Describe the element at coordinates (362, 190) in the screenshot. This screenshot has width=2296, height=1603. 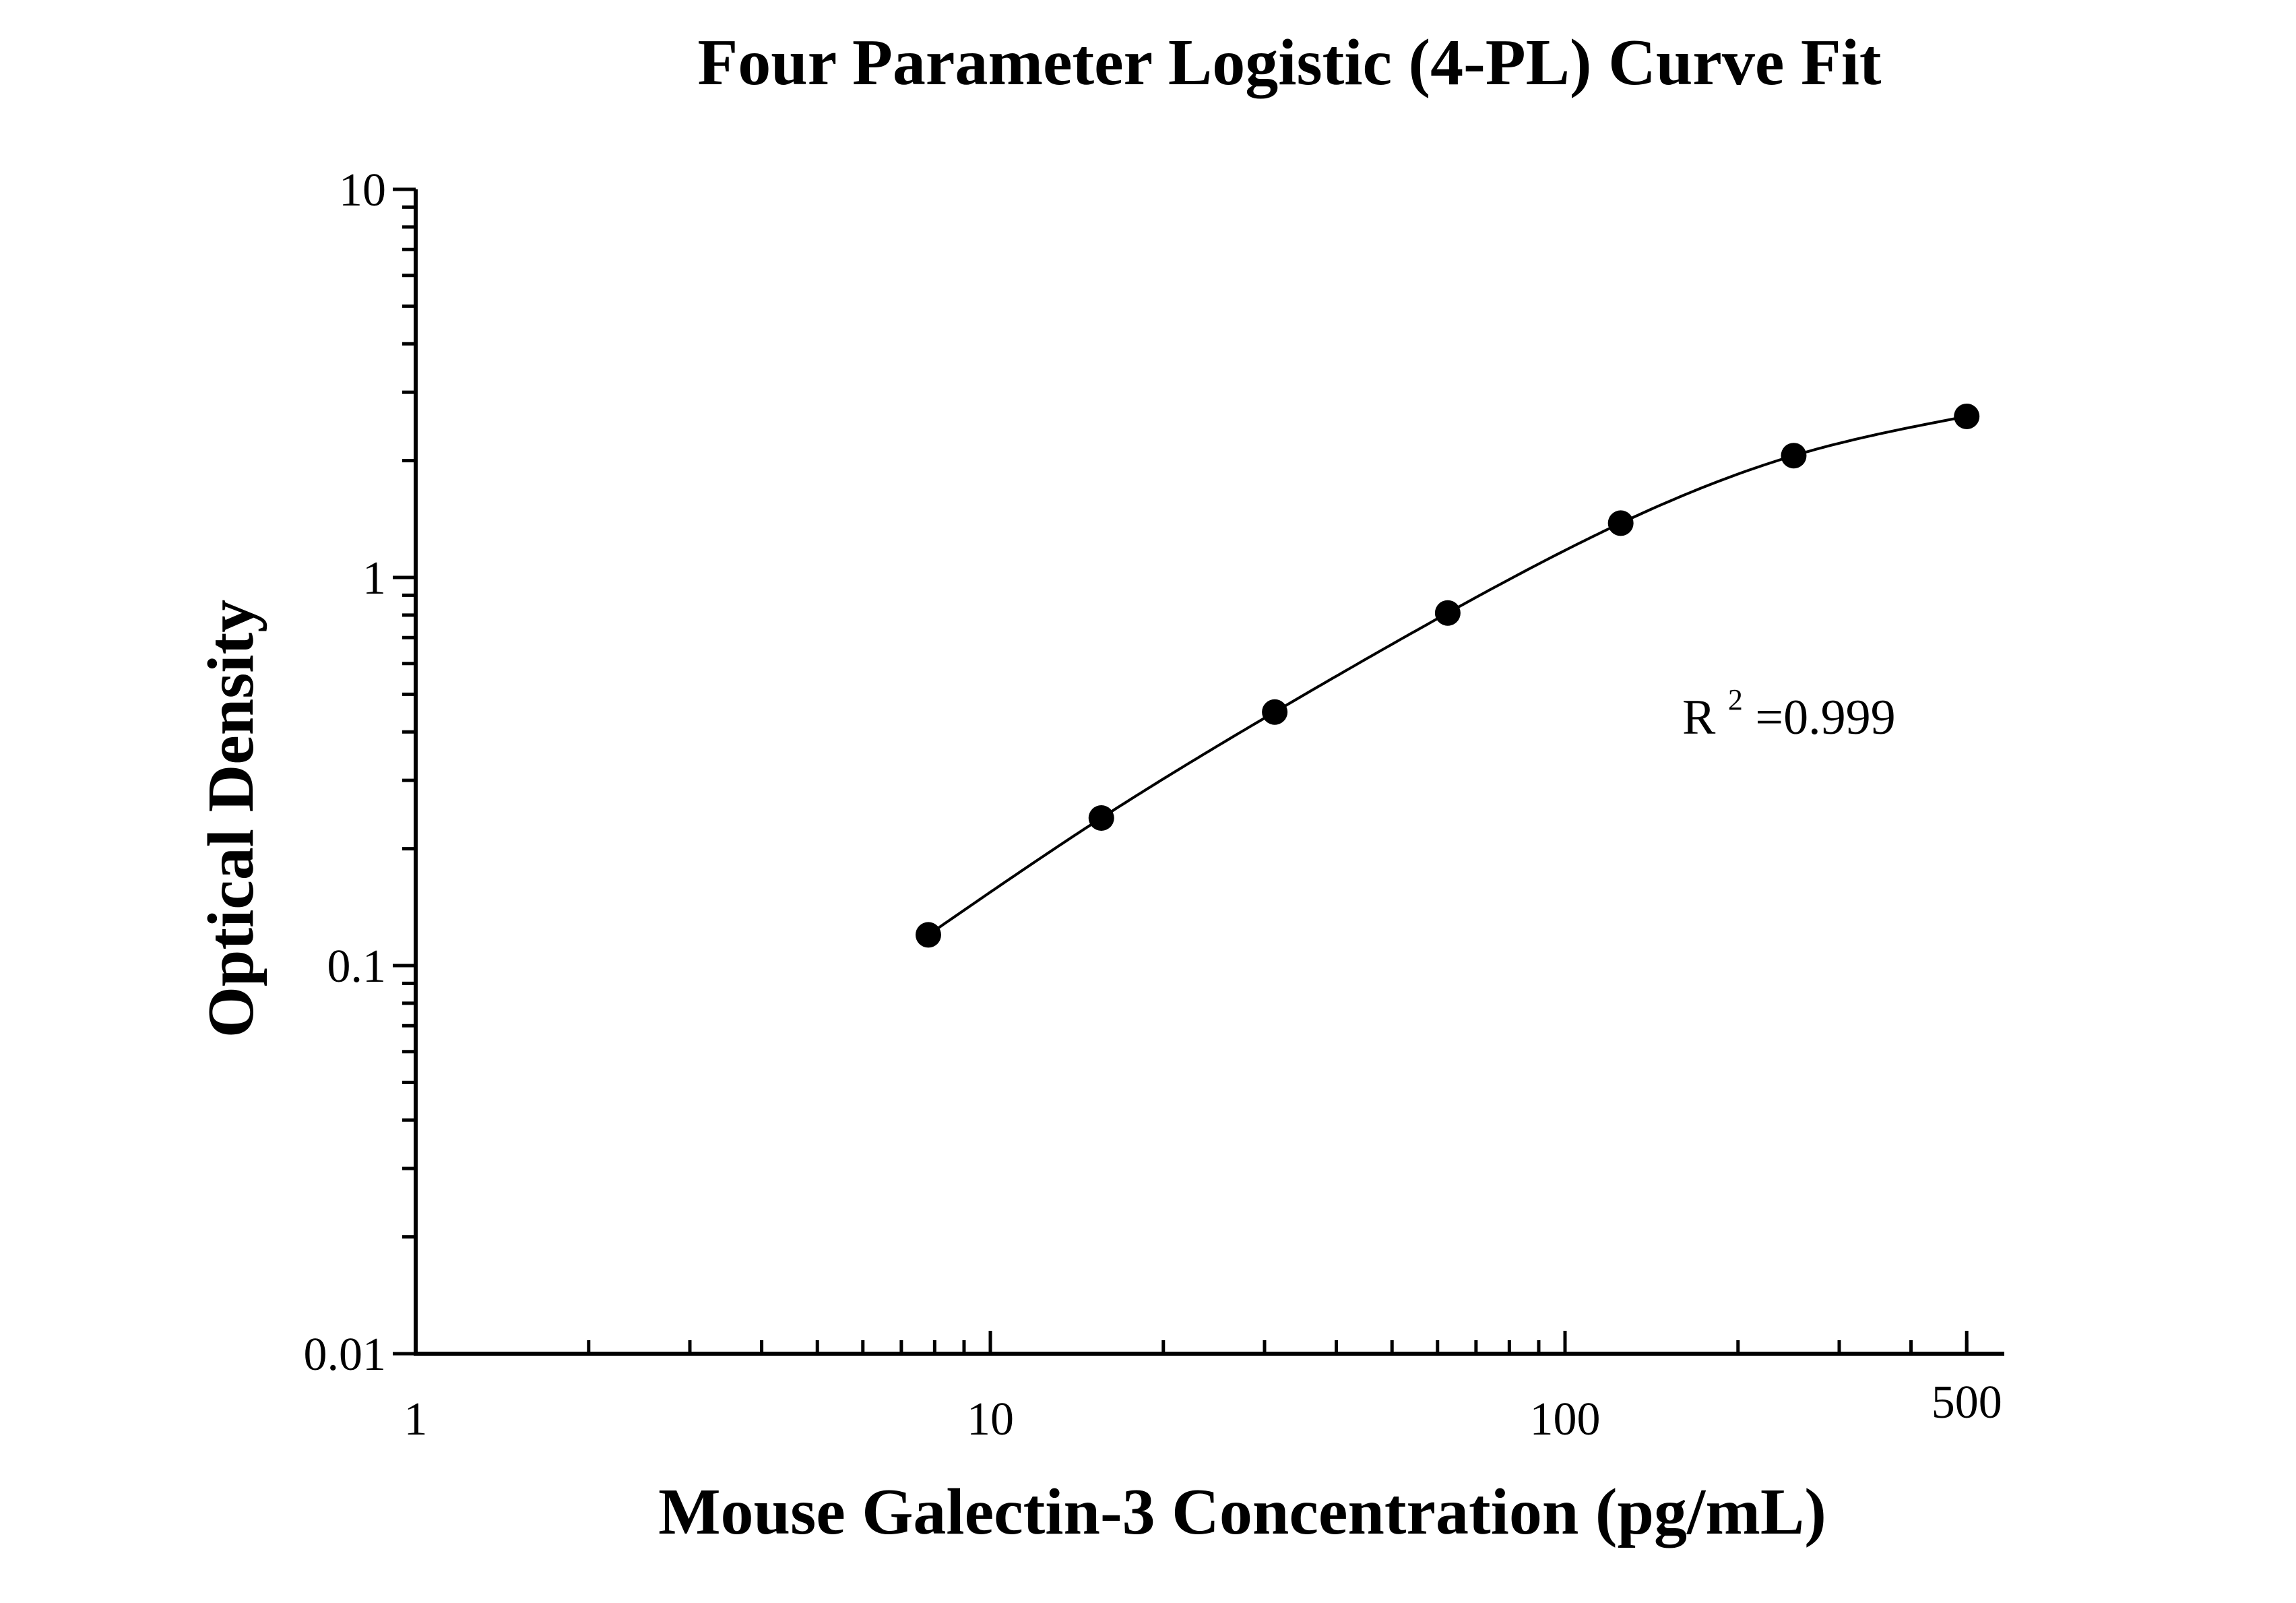
I see `y-tick-label: 10` at that location.